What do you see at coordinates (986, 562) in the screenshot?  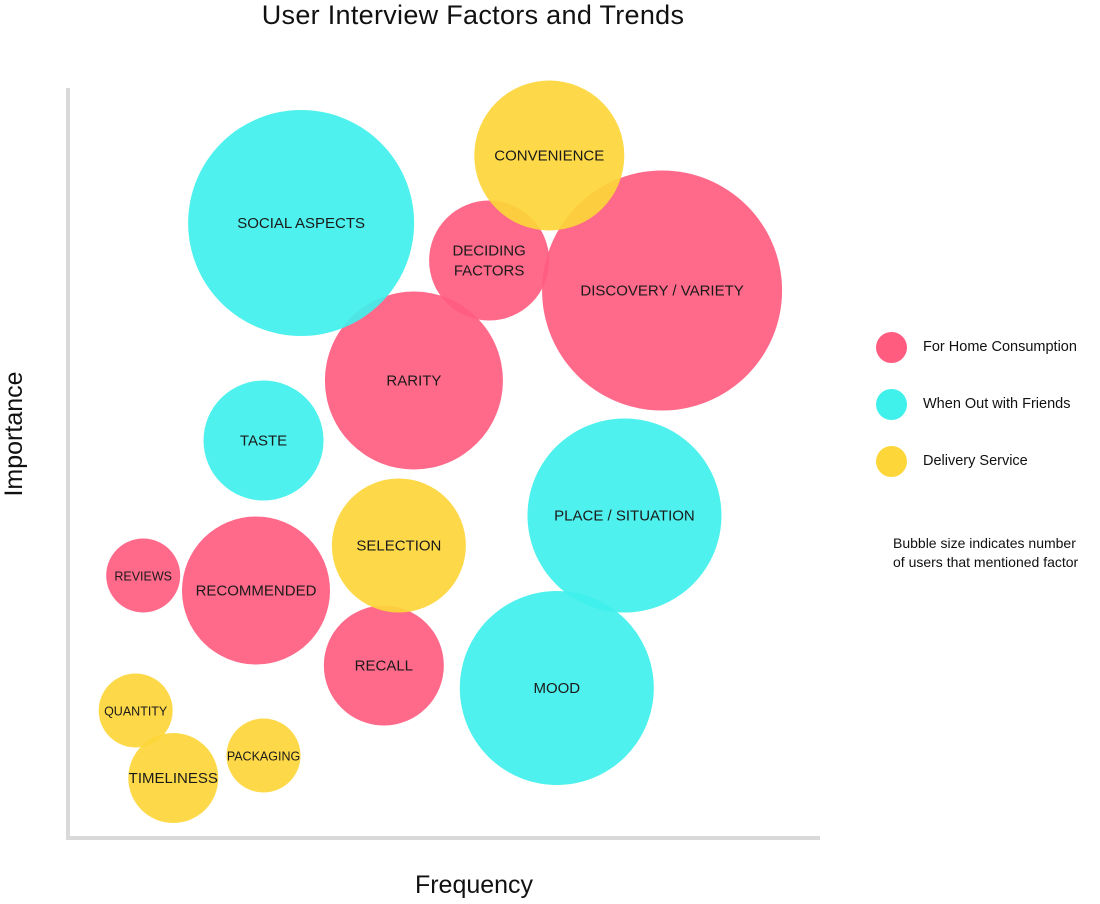 I see `bubble-size-note-line-2: of users that mentioned factor` at bounding box center [986, 562].